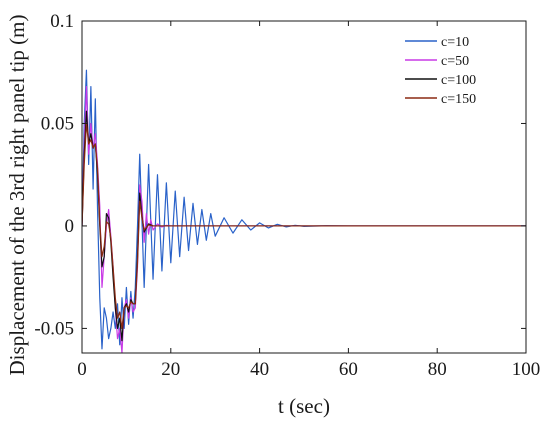  Describe the element at coordinates (458, 80) in the screenshot. I see `legend-label: c=100` at that location.